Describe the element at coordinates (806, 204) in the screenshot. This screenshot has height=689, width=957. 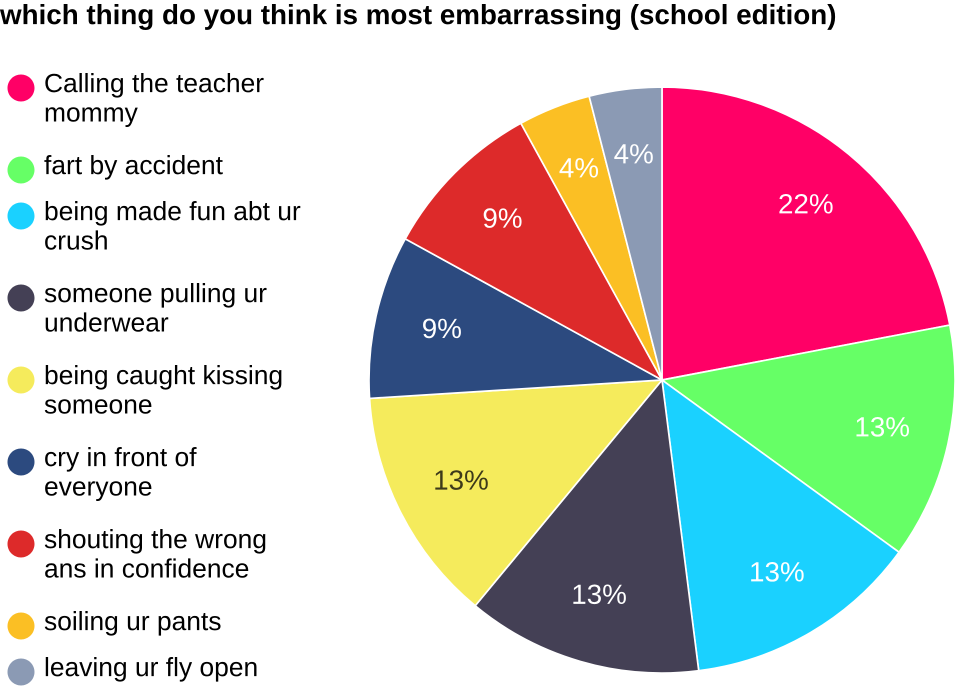
I see `data-label: 22%` at that location.